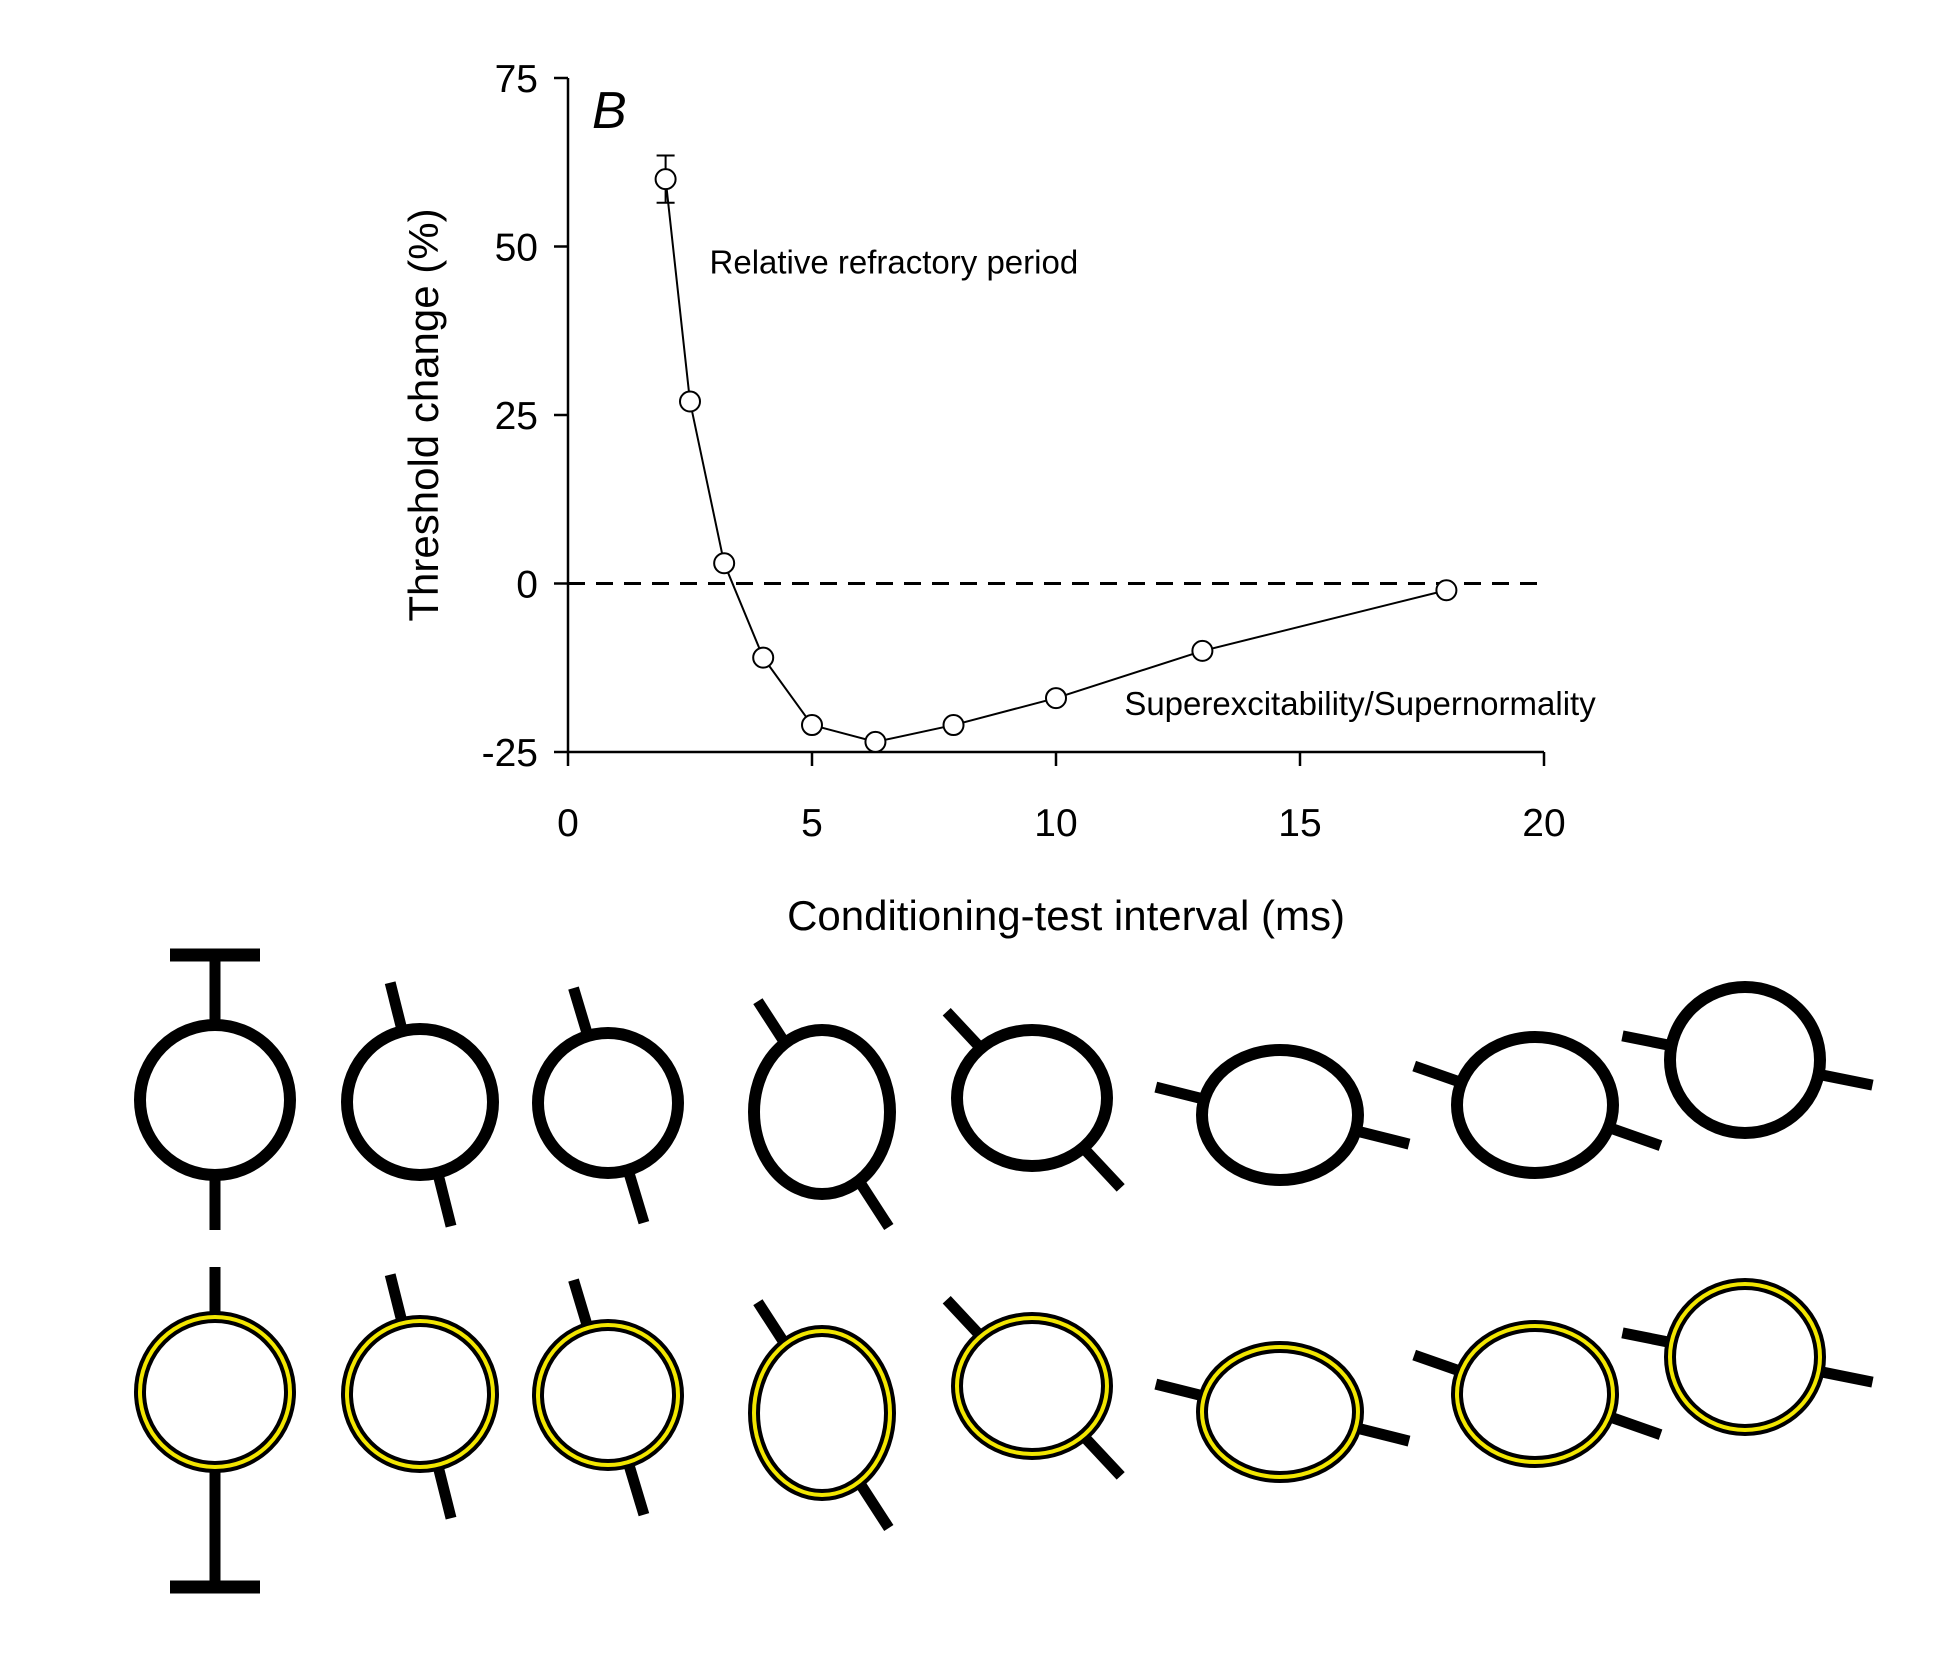 The width and height of the screenshot is (1940, 1675). I want to click on x-tick-label: 5, so click(812, 823).